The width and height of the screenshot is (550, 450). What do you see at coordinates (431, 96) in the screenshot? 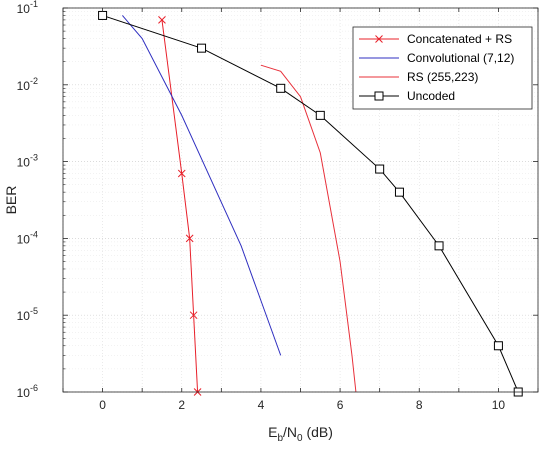
I see `legend-label: Uncoded` at bounding box center [431, 96].